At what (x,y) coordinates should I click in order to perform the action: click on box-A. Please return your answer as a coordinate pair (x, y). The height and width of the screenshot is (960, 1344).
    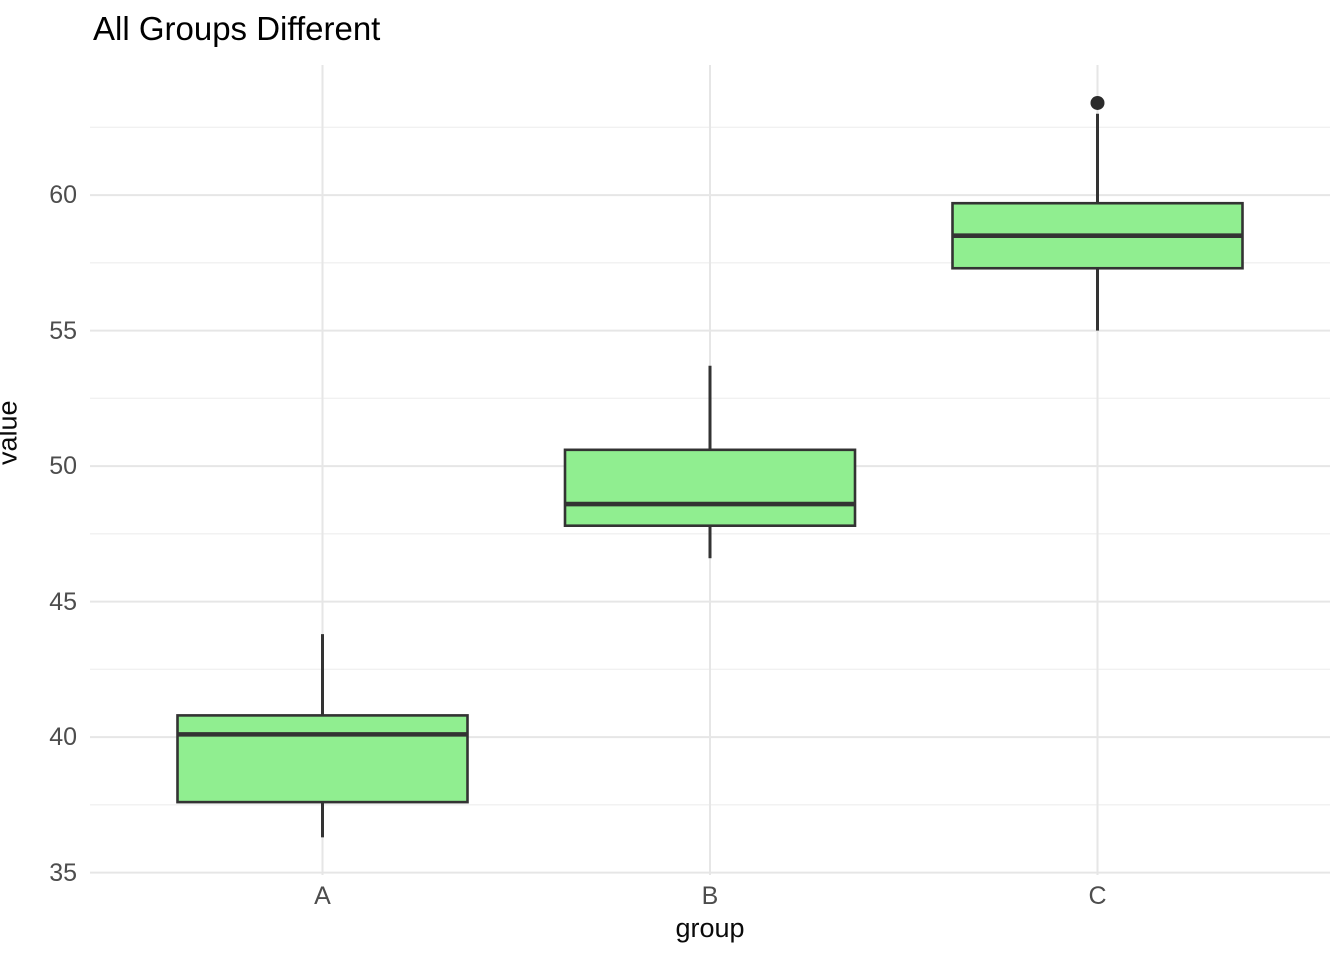
    Looking at the image, I should click on (322, 759).